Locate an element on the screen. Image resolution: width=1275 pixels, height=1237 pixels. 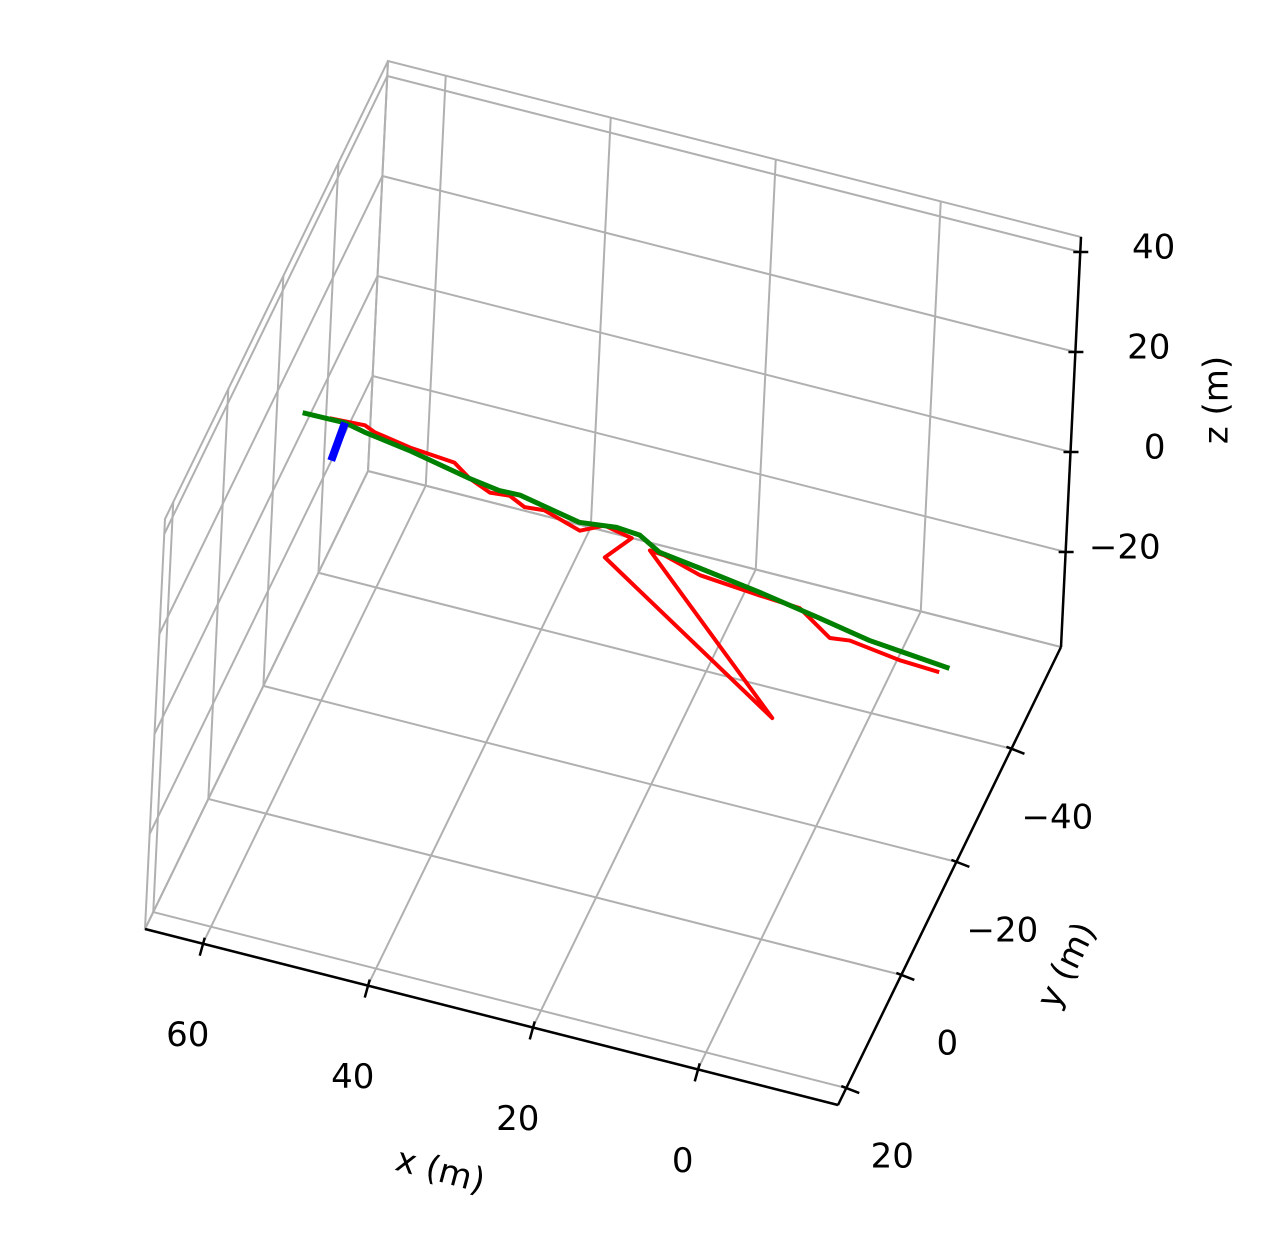
x-tick-label: 0 is located at coordinates (683, 1161).